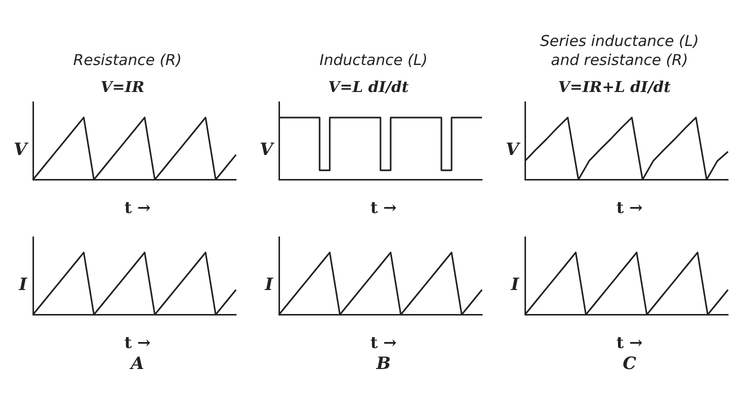 This screenshot has height=401, width=742. I want to click on text: C, so click(630, 364).